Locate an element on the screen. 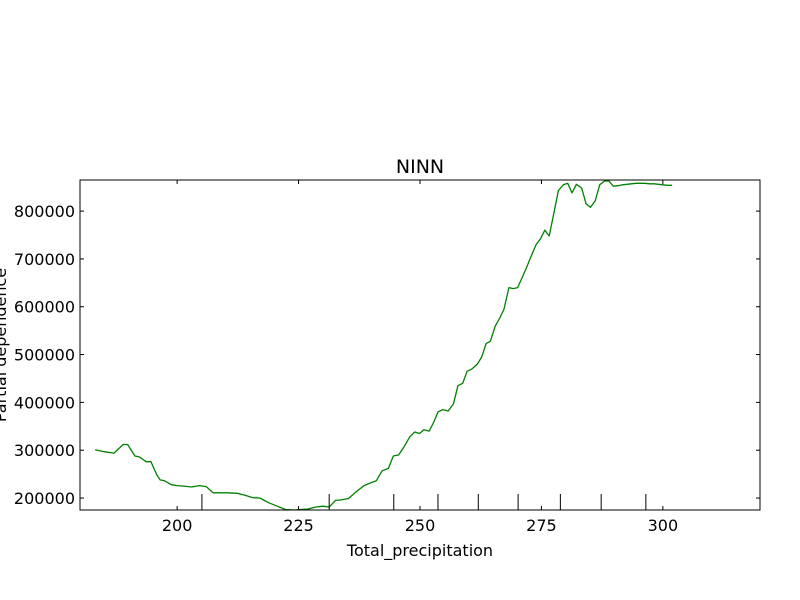 This screenshot has width=800, height=600. x-tick-label: 300 is located at coordinates (663, 525).